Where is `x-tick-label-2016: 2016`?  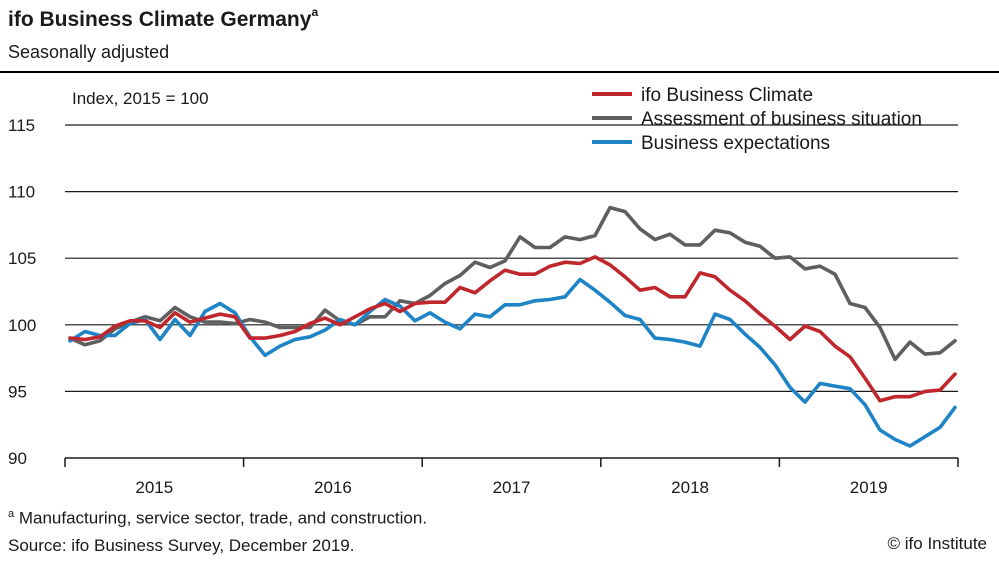
x-tick-label-2016: 2016 is located at coordinates (333, 487).